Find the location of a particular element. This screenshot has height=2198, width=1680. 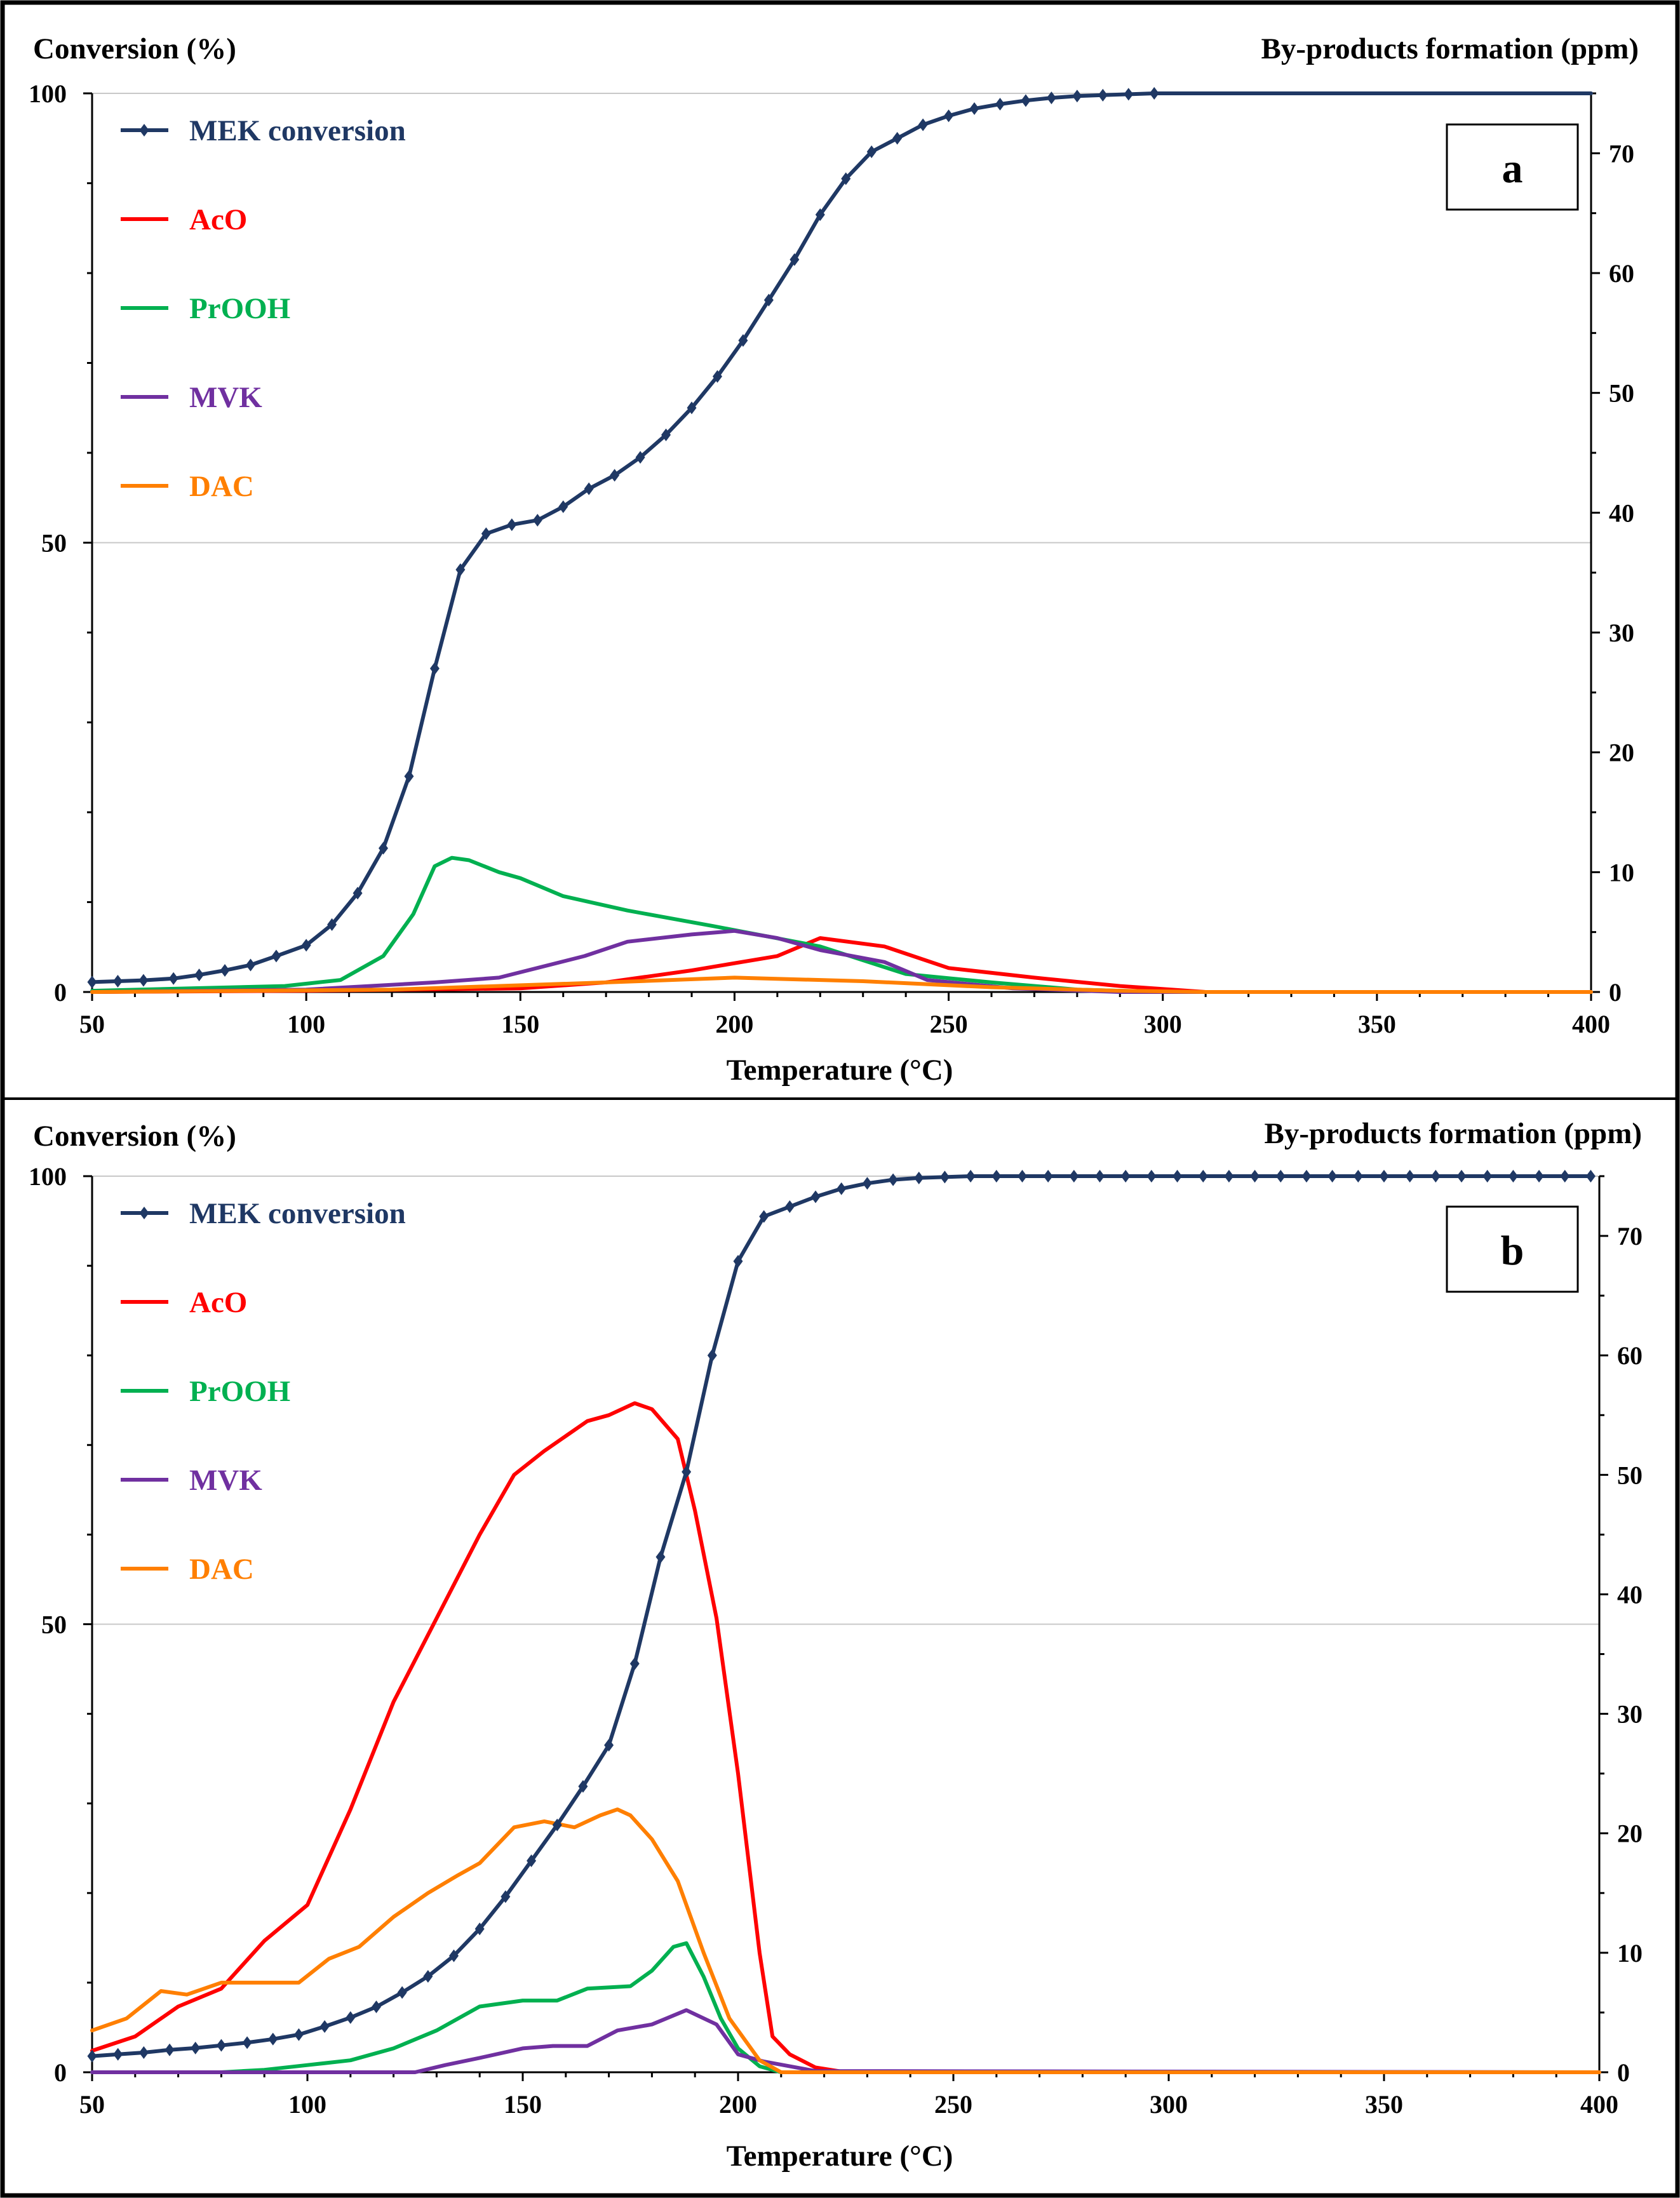

y-tick-label-right: 50 is located at coordinates (1630, 1475).